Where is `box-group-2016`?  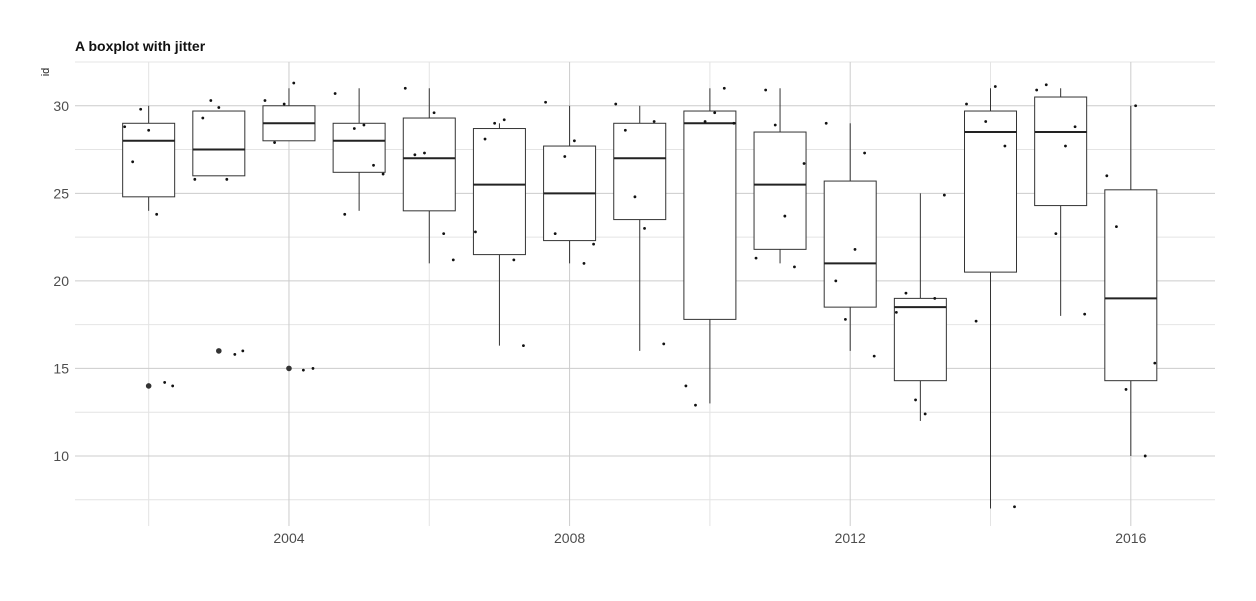 box-group-2016 is located at coordinates (1131, 281).